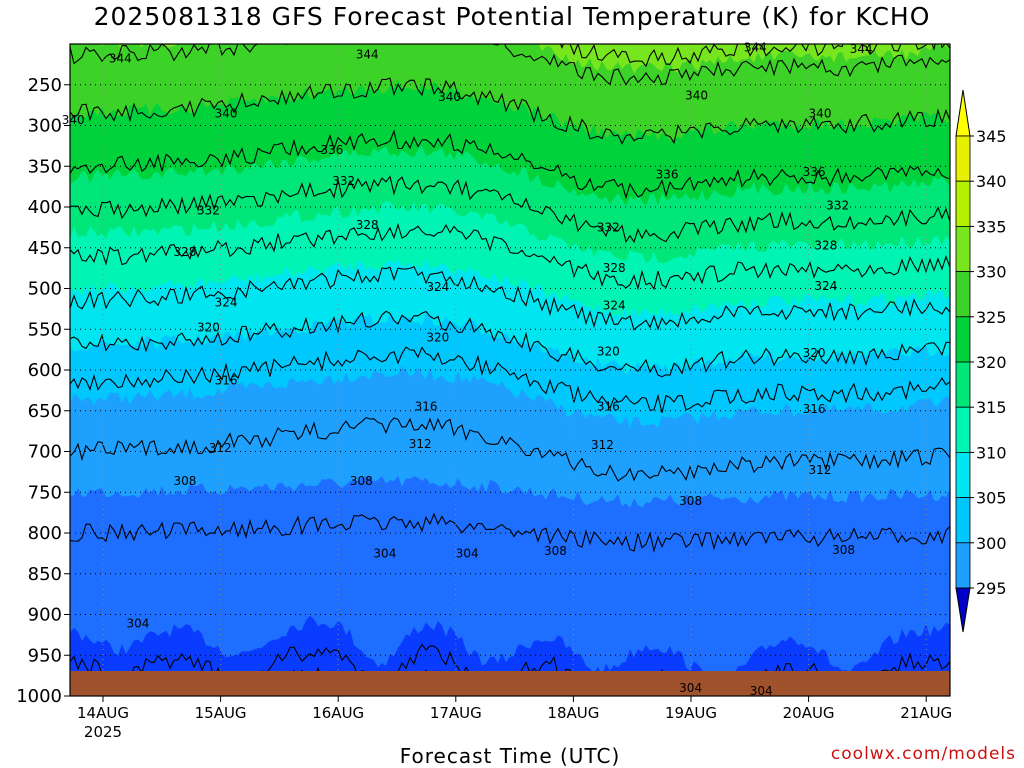 The image size is (1024, 768). I want to click on y-tick-label: 1000, so click(39, 696).